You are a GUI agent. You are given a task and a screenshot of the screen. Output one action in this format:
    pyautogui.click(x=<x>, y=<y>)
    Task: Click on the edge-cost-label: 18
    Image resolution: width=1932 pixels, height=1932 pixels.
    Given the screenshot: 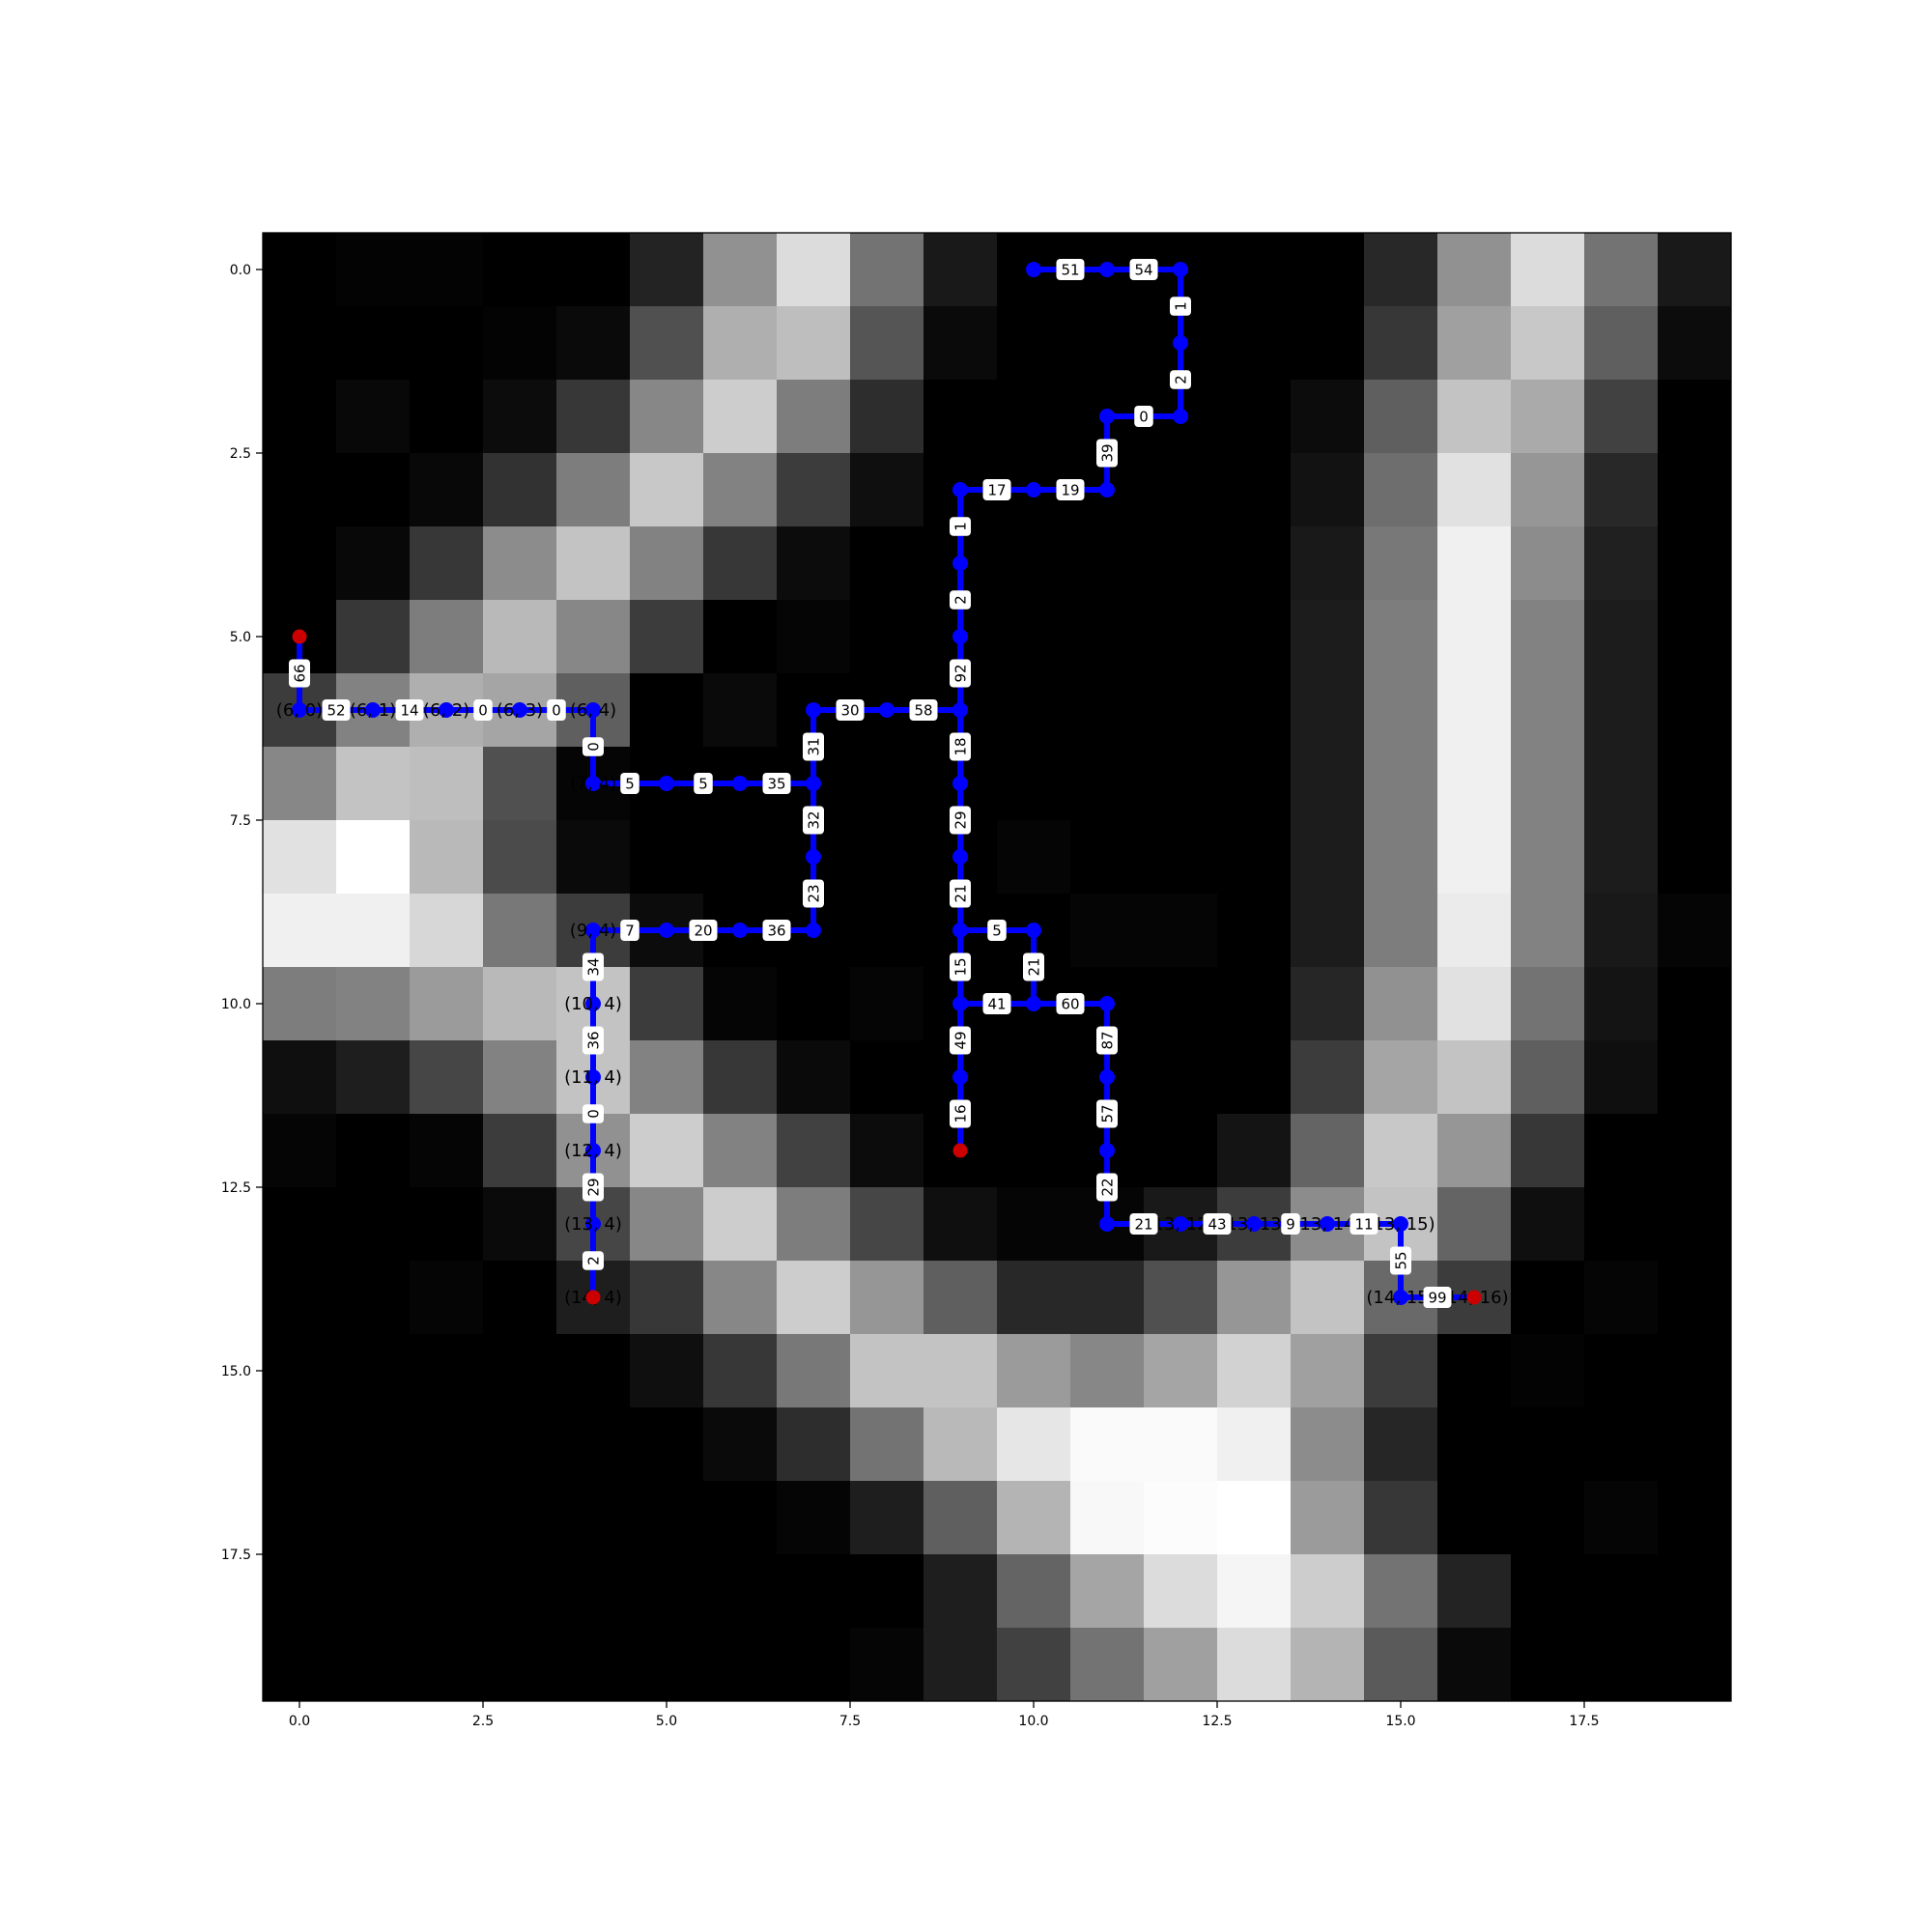 What is the action you would take?
    pyautogui.click(x=960, y=746)
    